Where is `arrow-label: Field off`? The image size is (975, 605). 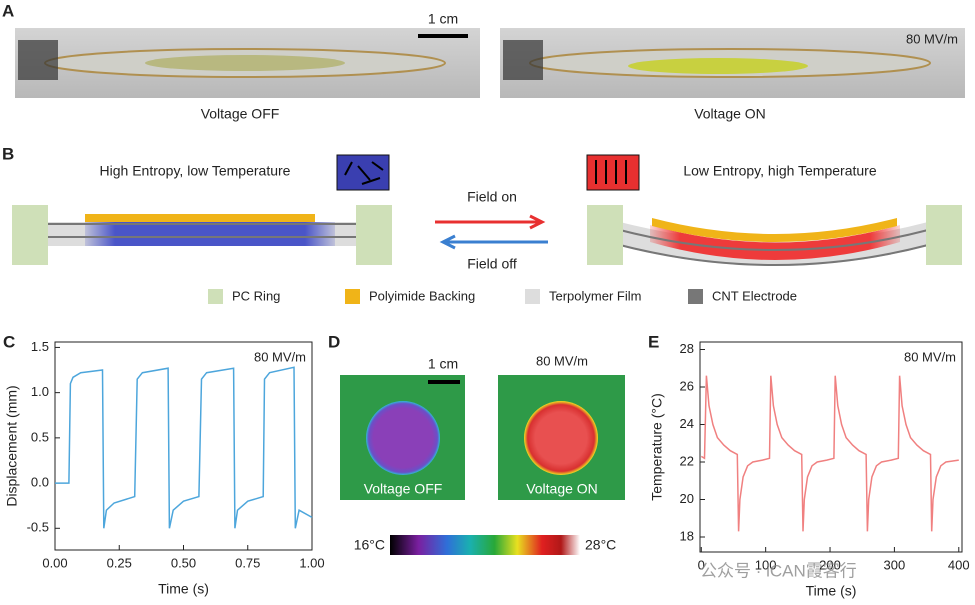 arrow-label: Field off is located at coordinates (492, 264).